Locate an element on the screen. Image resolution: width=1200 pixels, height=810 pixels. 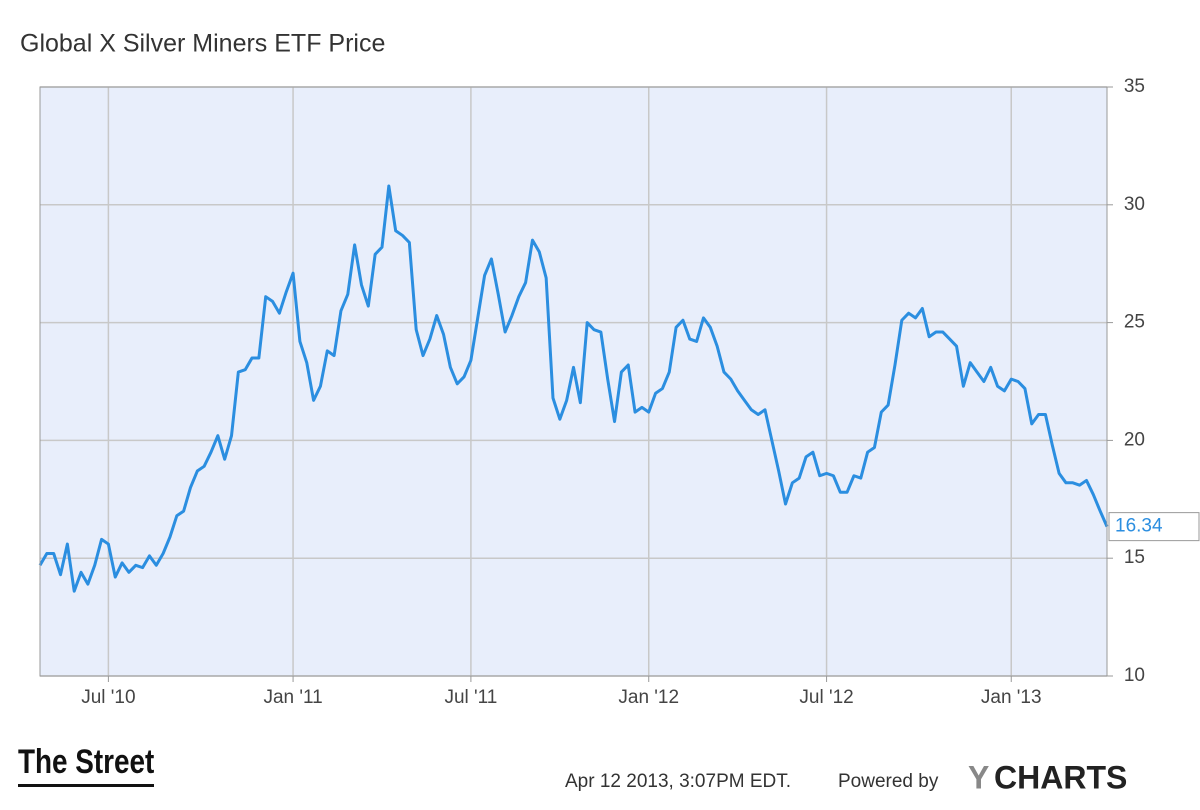
brand-rest: CHARTS is located at coordinates (1060, 777).